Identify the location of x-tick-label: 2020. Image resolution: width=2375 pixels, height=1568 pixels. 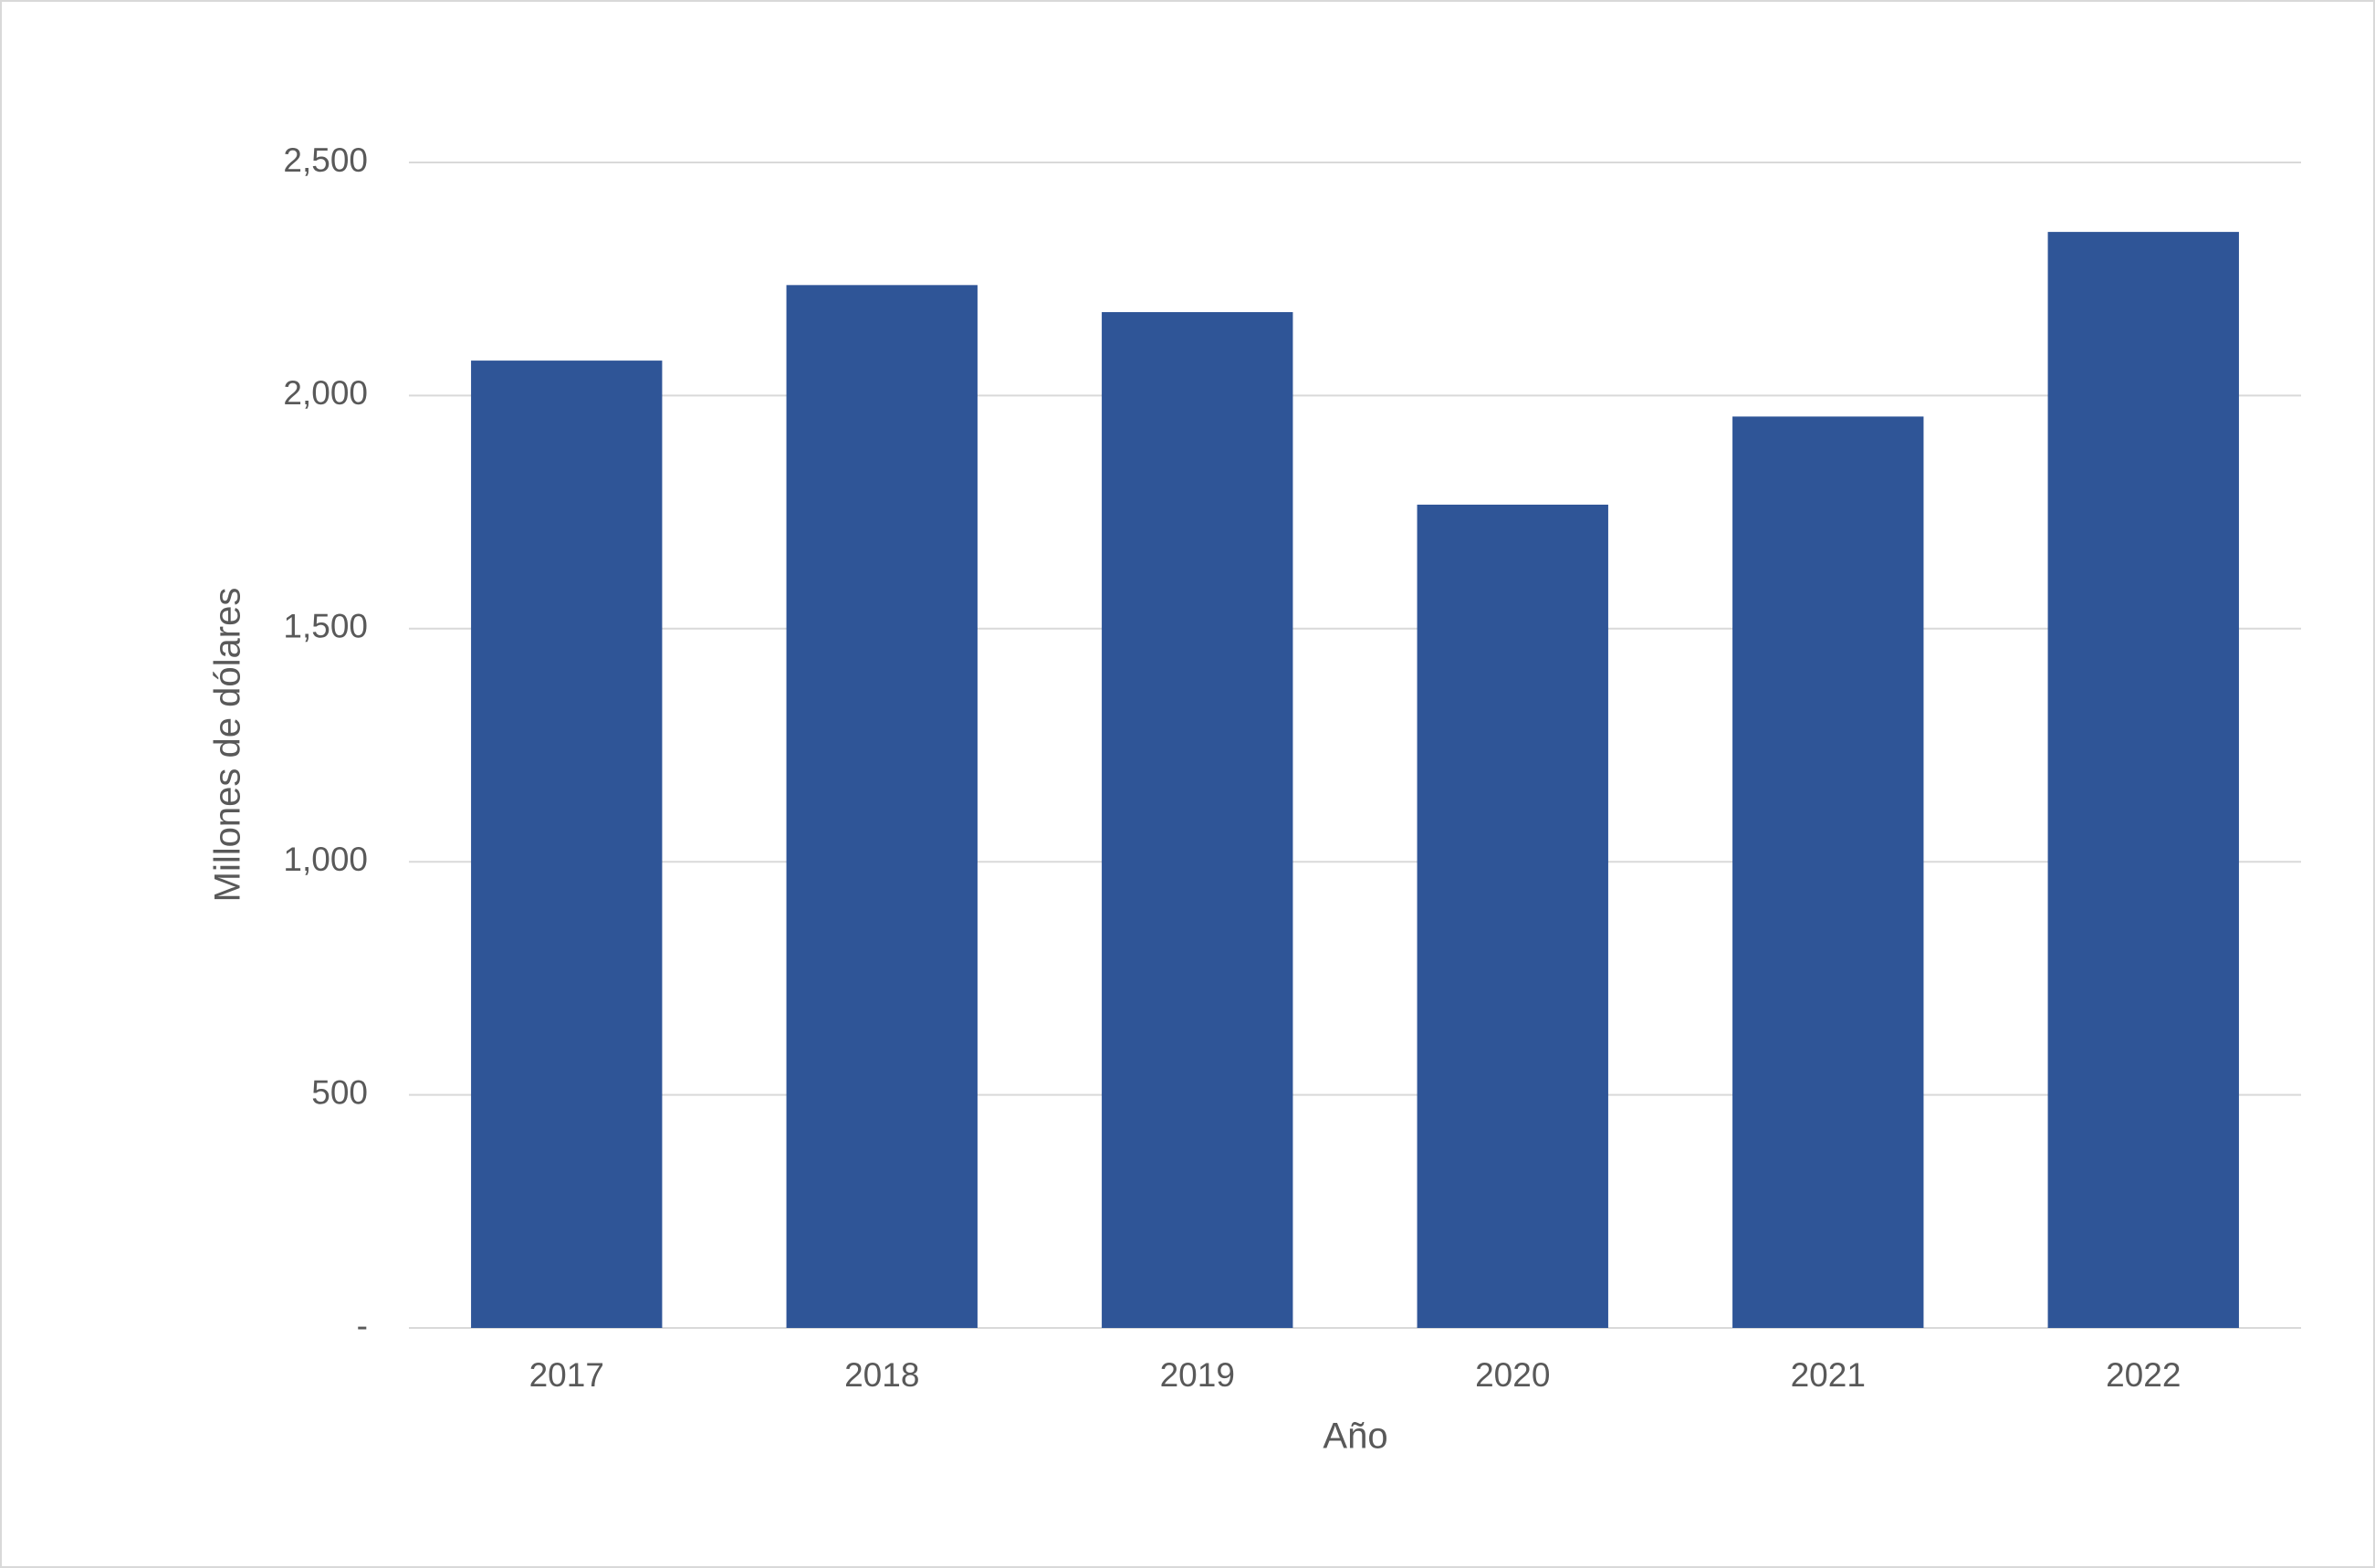
(1512, 1375).